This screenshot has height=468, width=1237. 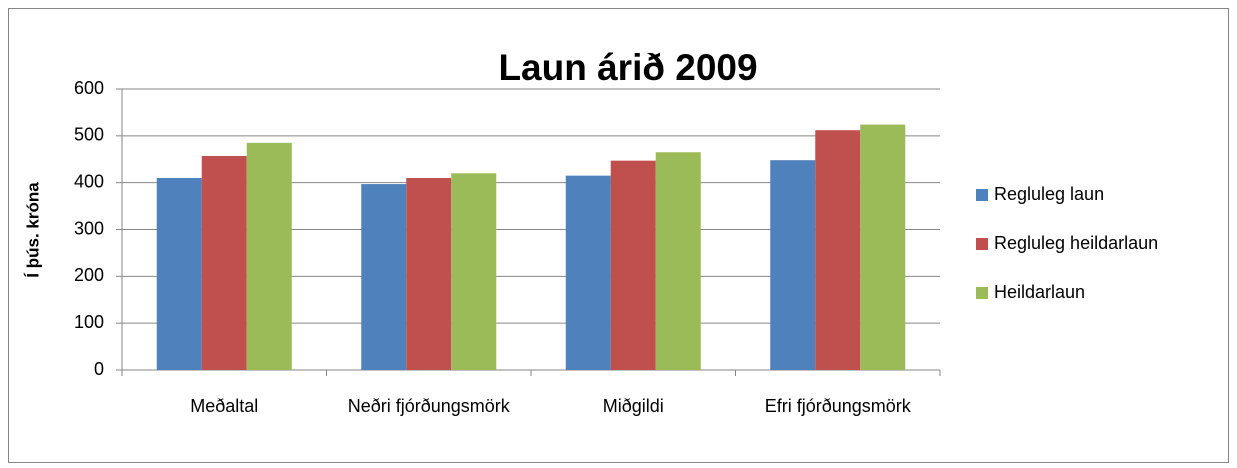 What do you see at coordinates (1076, 243) in the screenshot?
I see `legend-label: Regluleg heildarlaun` at bounding box center [1076, 243].